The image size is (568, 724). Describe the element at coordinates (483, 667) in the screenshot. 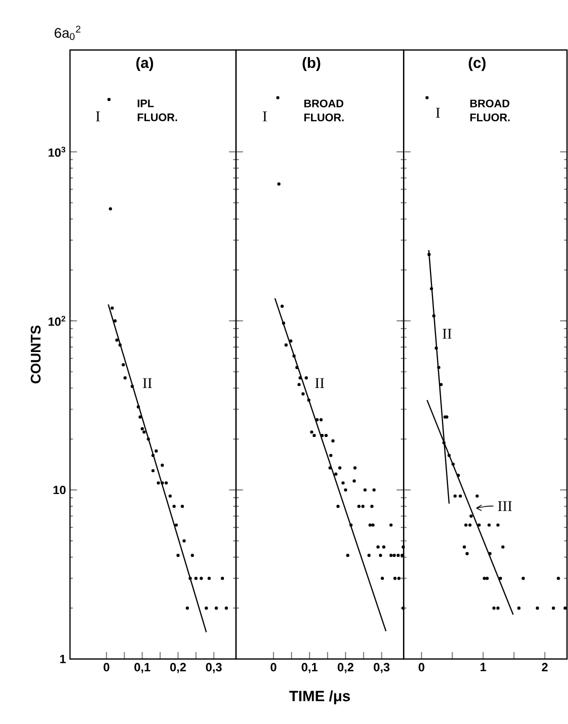

I see `x-tick-label: 1` at that location.